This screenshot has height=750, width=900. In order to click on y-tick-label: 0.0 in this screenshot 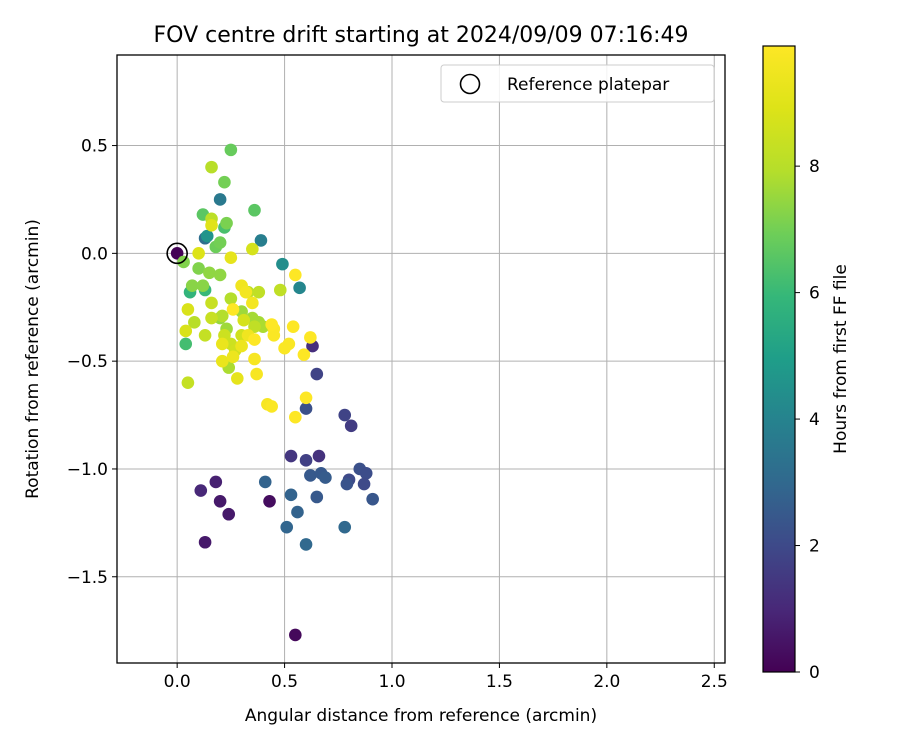, I will do `click(94, 254)`.